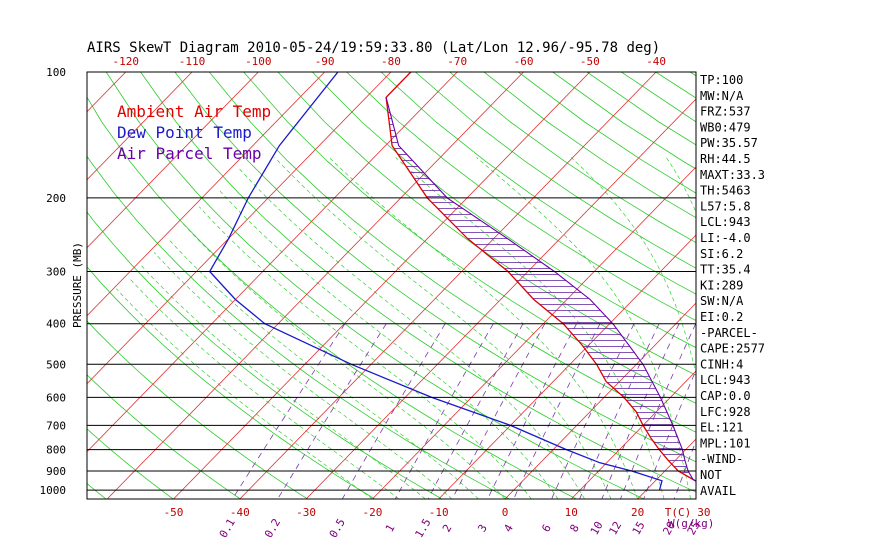  I want to click on legend-parcel: Air Parcel Temp, so click(189, 153).